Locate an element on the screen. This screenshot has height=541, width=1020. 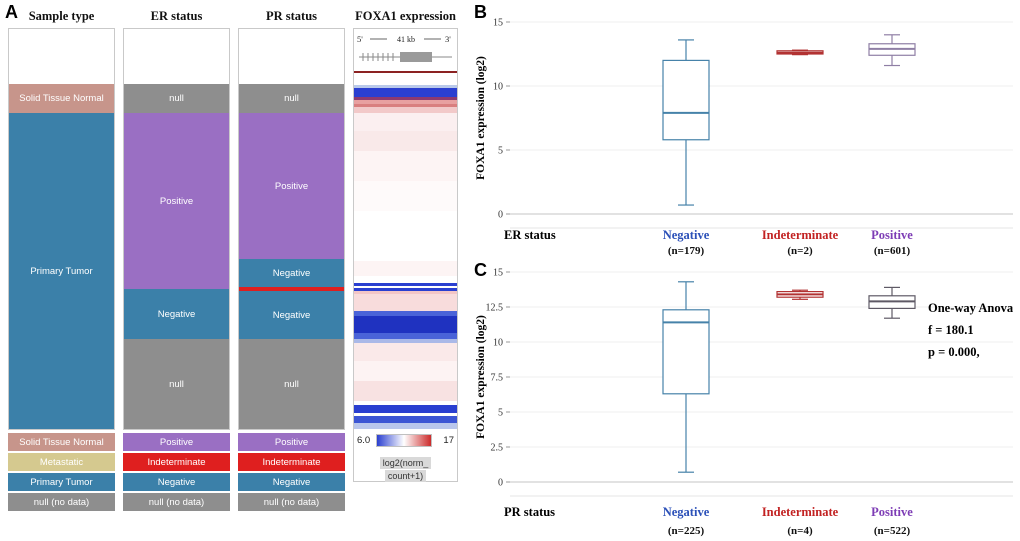
x-axis-title: ER status is located at coordinates (530, 235).